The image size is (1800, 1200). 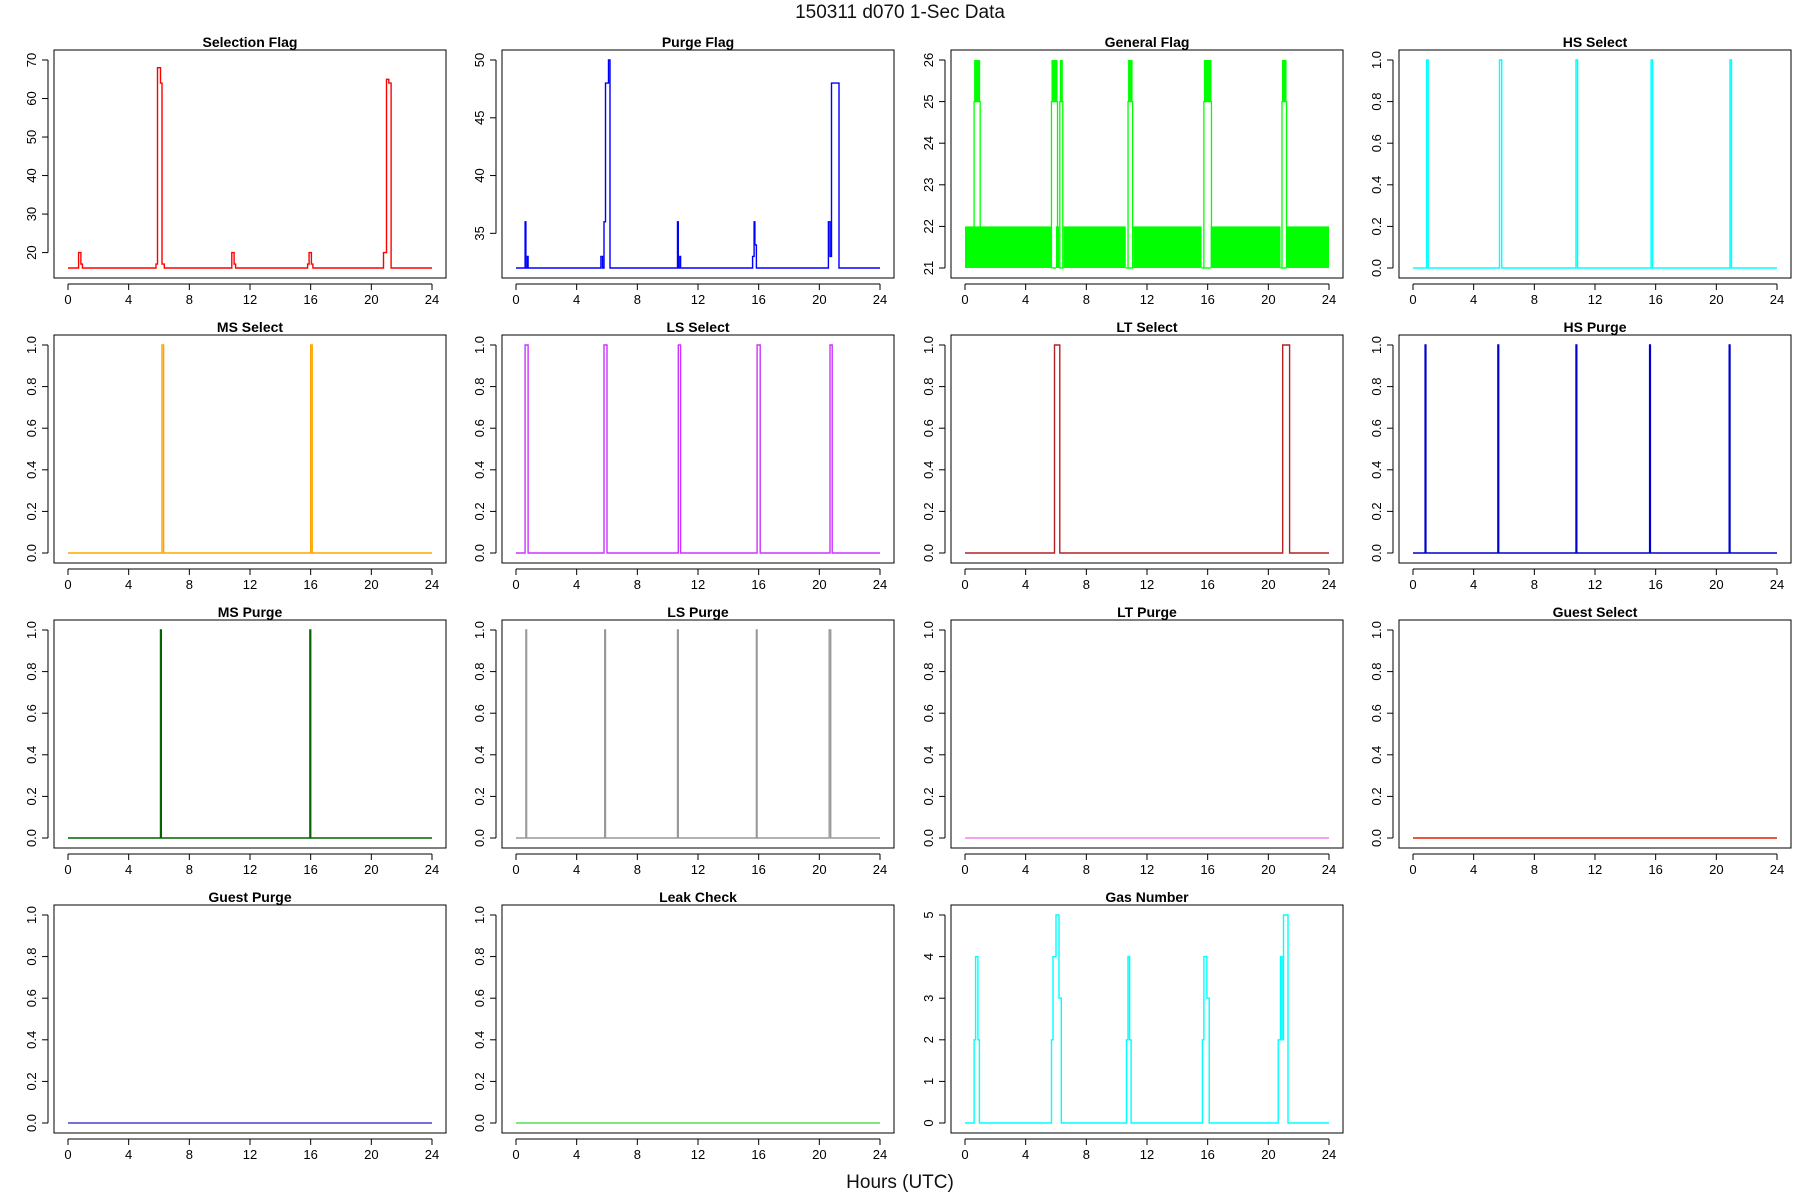 What do you see at coordinates (250, 612) in the screenshot?
I see `panel-title: MS Purge` at bounding box center [250, 612].